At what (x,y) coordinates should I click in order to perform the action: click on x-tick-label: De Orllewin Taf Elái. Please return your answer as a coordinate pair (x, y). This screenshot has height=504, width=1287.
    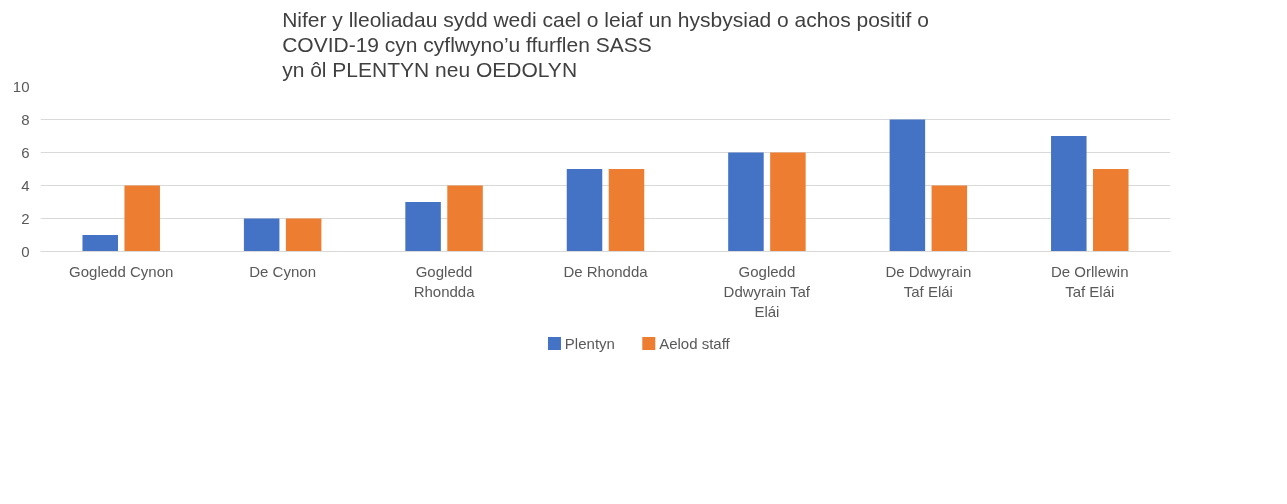
    Looking at the image, I should click on (1090, 281).